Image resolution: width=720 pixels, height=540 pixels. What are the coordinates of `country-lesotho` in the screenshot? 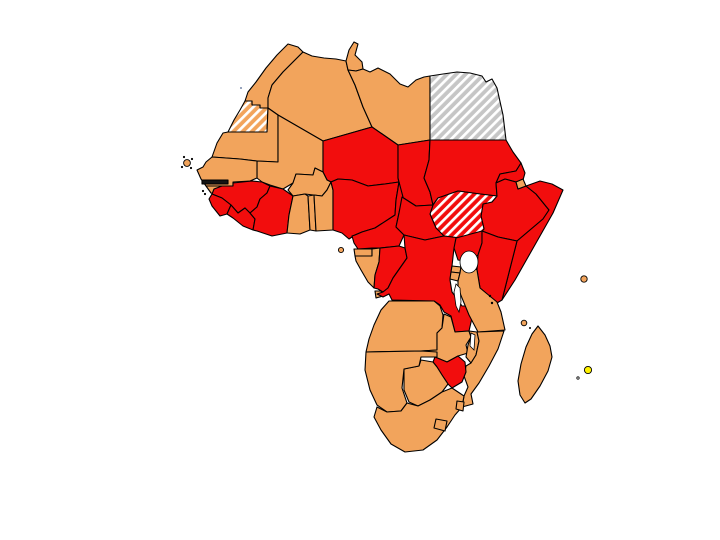 It's located at (440, 425).